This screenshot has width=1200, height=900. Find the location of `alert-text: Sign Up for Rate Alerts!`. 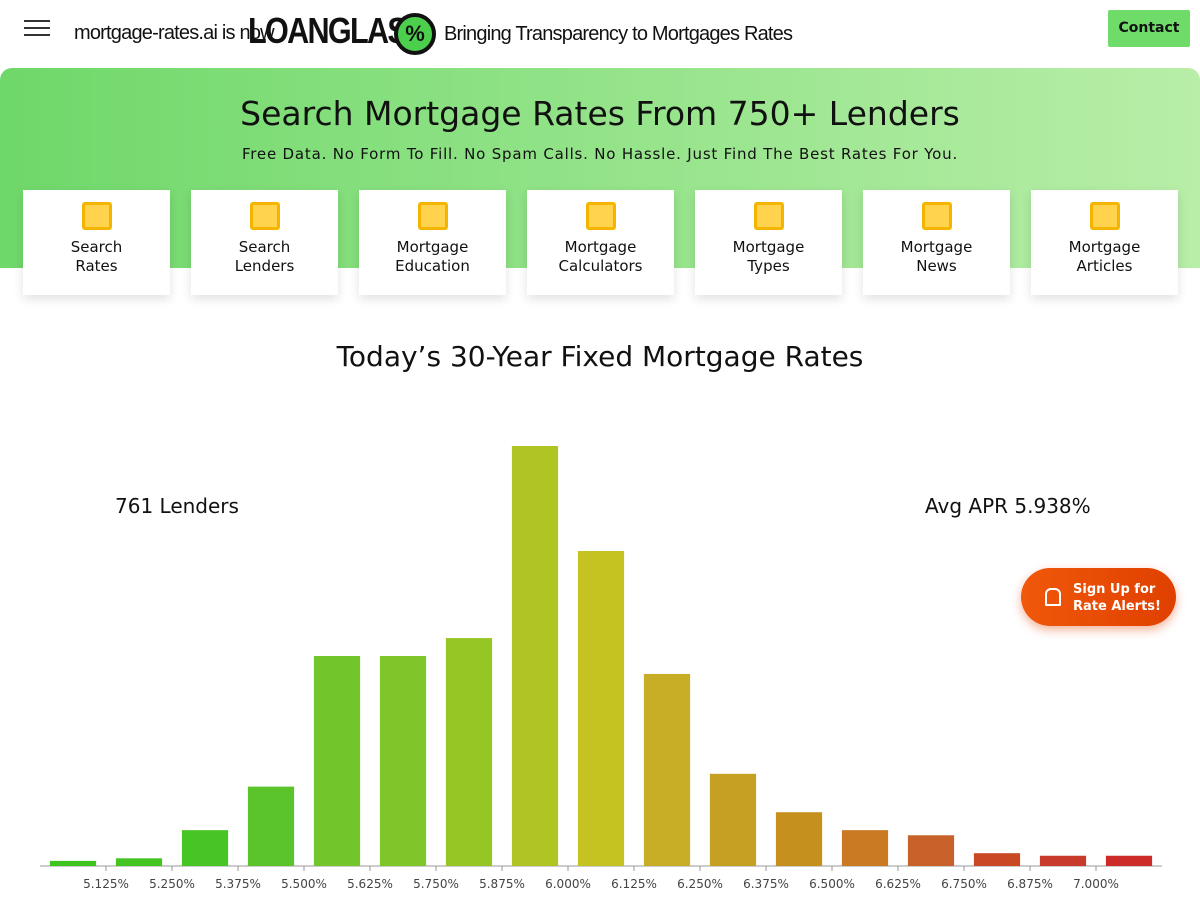

alert-text: Sign Up for Rate Alerts! is located at coordinates (1117, 598).